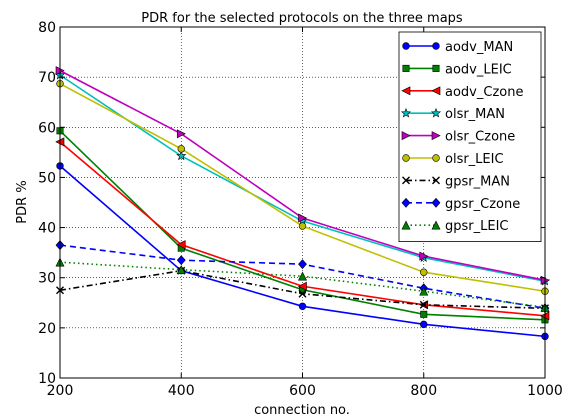 This screenshot has height=419, width=579. What do you see at coordinates (47, 128) in the screenshot?
I see `y-tick-label: 60` at bounding box center [47, 128].